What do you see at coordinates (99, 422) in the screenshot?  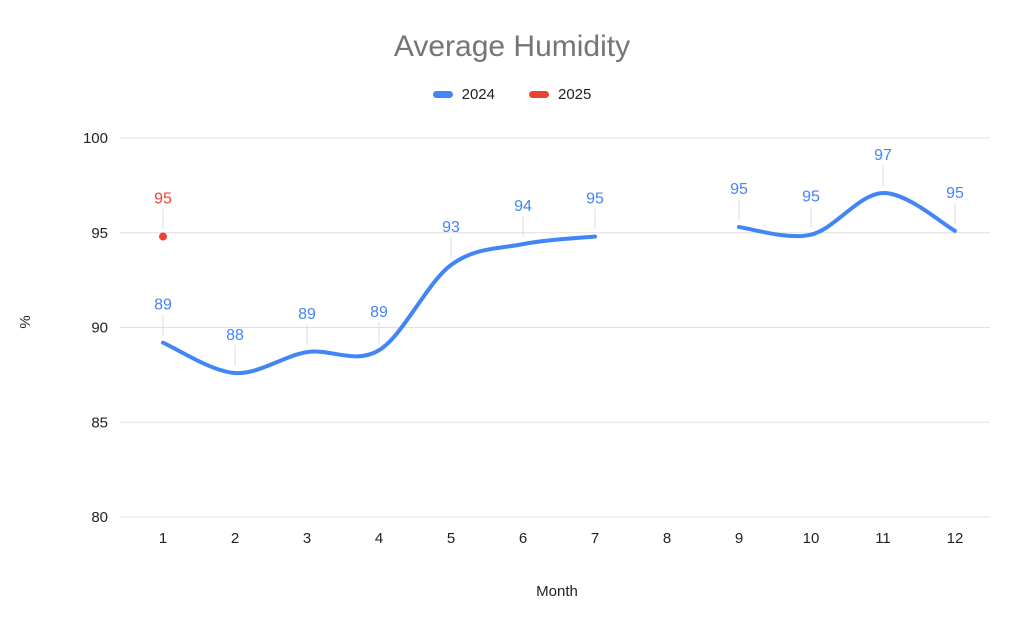 I see `y-tick-label: 85` at bounding box center [99, 422].